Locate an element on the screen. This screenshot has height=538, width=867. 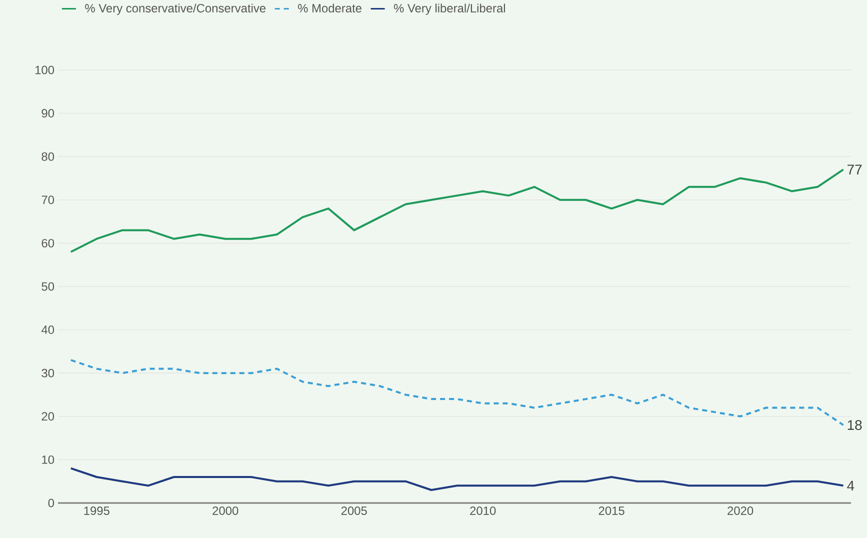
legend-label: % Moderate is located at coordinates (330, 8).